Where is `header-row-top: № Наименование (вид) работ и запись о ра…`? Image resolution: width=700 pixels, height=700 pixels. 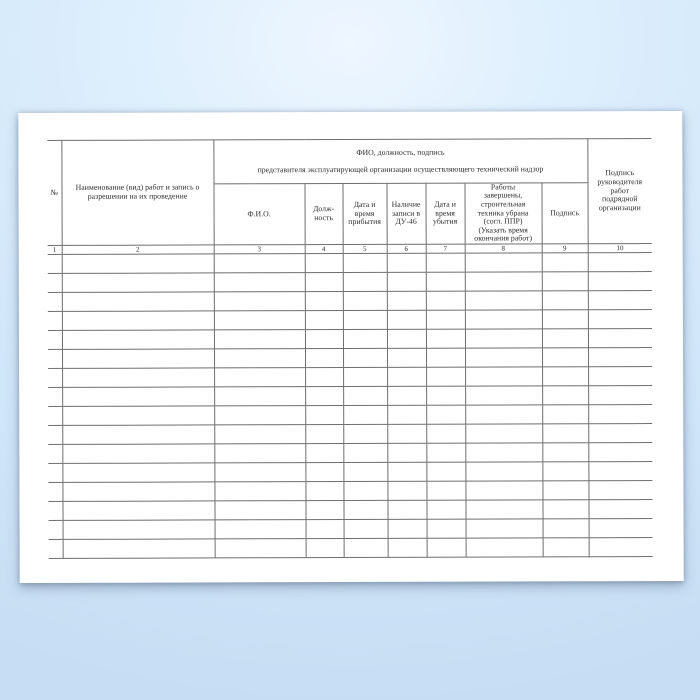
header-row-top: № Наименование (вид) работ и запись о ра… is located at coordinates (349, 192).